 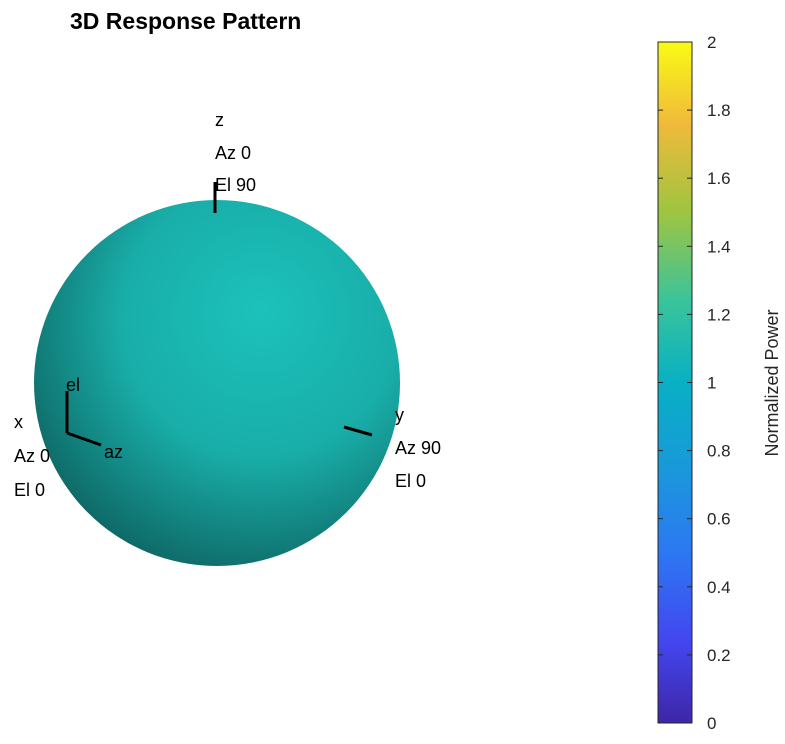 I want to click on colorbar-tick-label: 0, so click(x=711, y=723).